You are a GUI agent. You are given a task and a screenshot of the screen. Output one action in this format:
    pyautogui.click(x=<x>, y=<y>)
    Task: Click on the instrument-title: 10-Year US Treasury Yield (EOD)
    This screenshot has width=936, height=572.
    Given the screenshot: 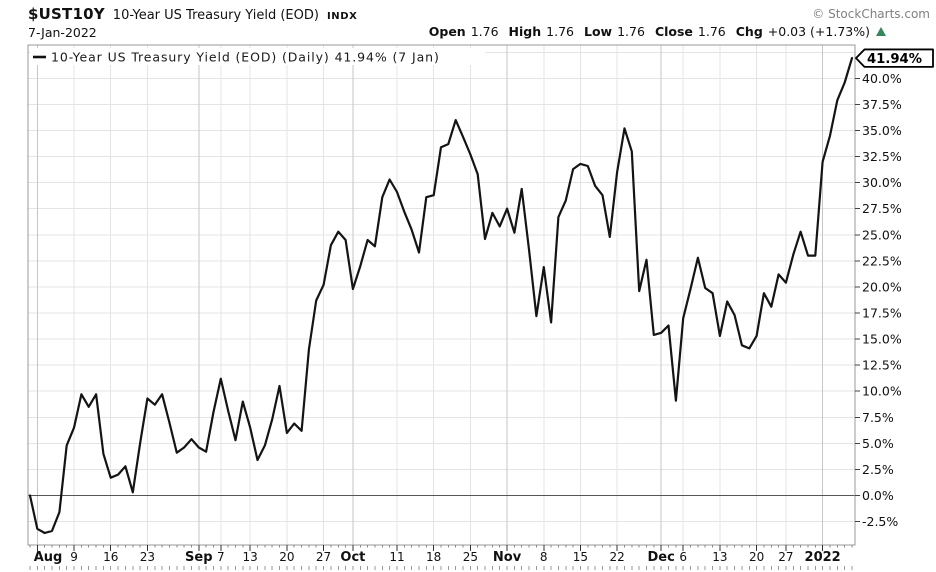 What is the action you would take?
    pyautogui.click(x=215, y=15)
    